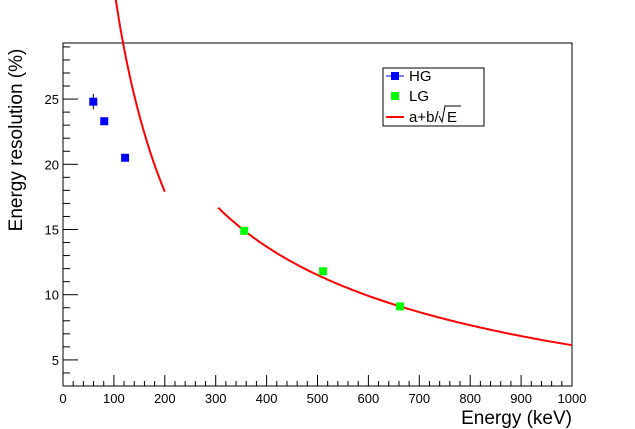 This screenshot has width=635, height=429. I want to click on x-tick-label: 700, so click(419, 398).